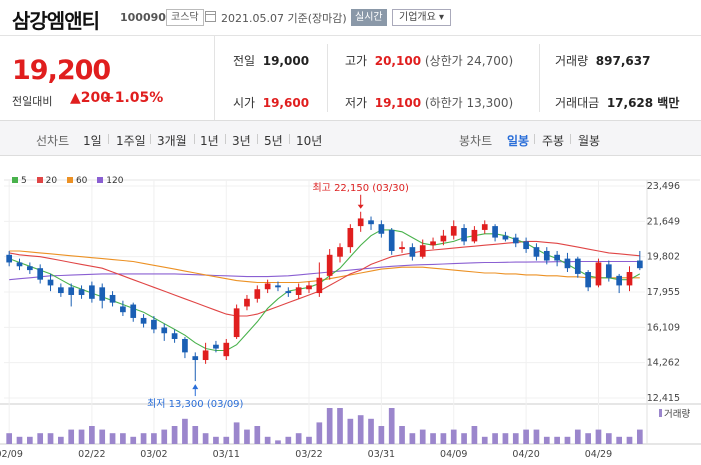 This screenshot has height=465, width=701. Describe the element at coordinates (172, 141) in the screenshot. I see `period-3m: 3개월` at that location.